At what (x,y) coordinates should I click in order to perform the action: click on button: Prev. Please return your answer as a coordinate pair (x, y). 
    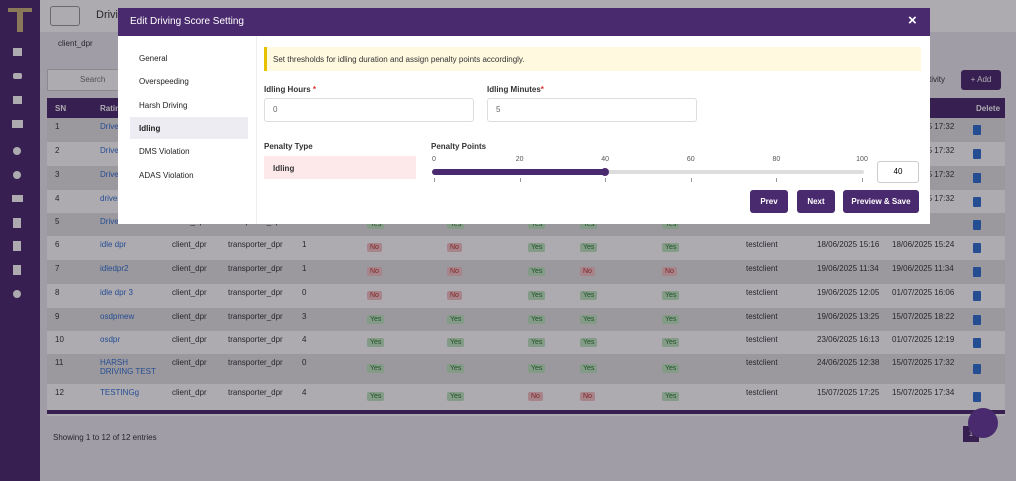
    Looking at the image, I should click on (769, 201).